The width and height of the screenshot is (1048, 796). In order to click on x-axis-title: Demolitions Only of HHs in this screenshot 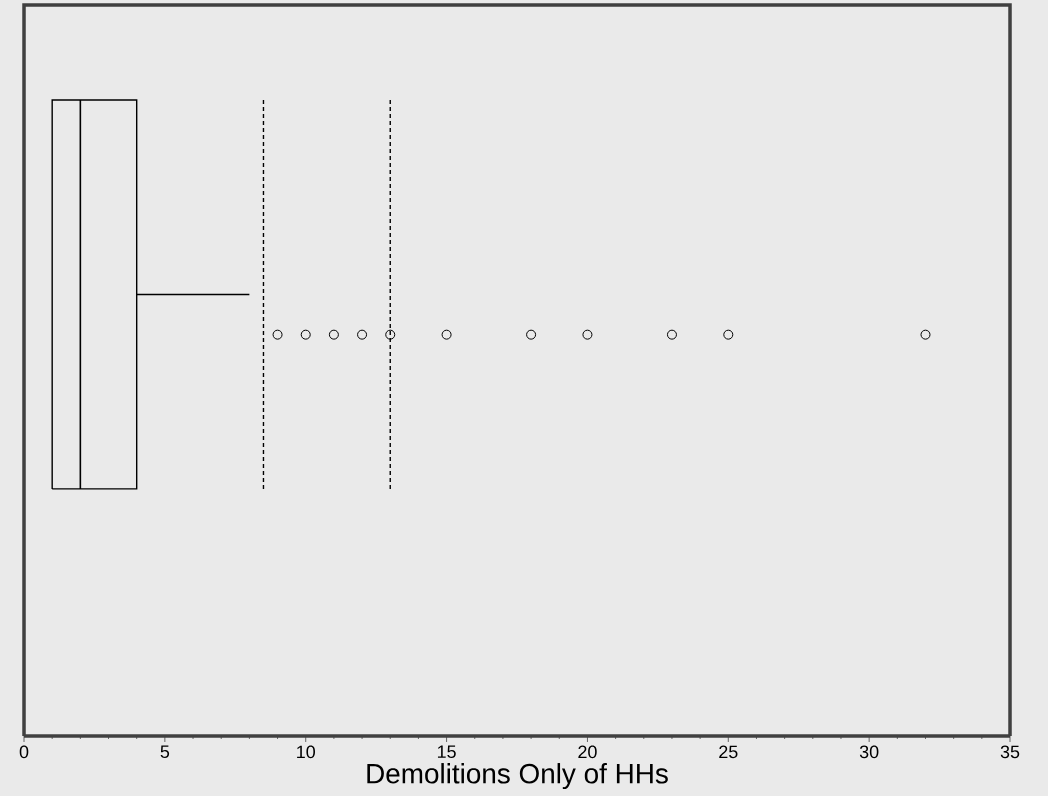, I will do `click(517, 776)`.